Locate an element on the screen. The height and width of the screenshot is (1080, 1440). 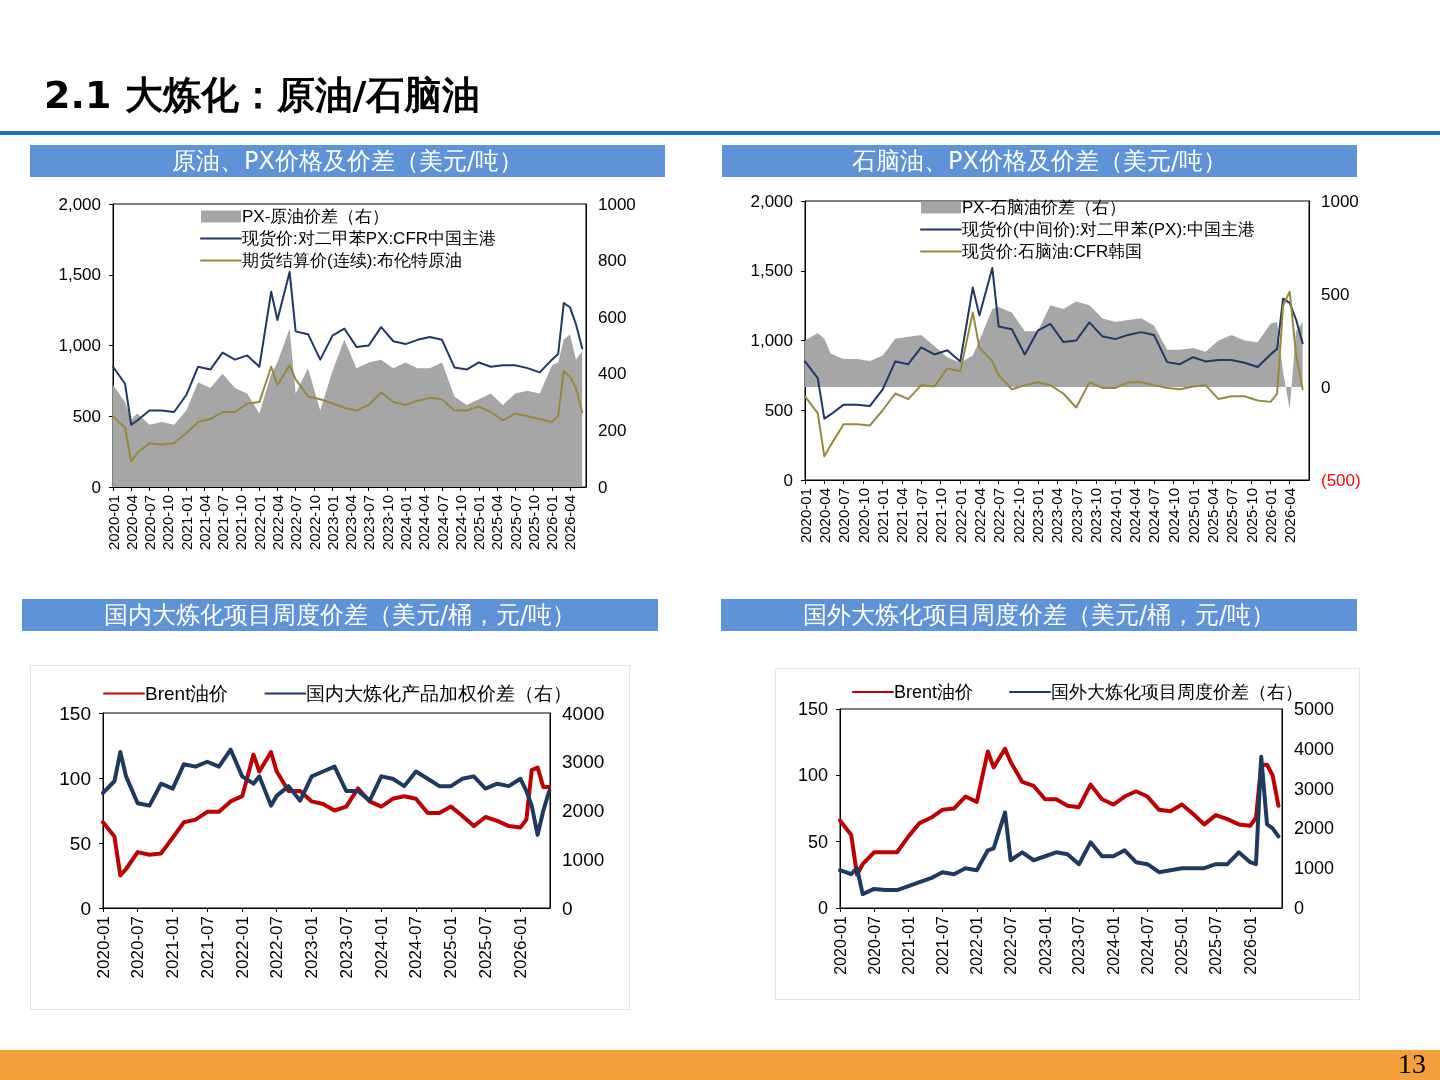
y2-tick-label: 600 is located at coordinates (612, 317).